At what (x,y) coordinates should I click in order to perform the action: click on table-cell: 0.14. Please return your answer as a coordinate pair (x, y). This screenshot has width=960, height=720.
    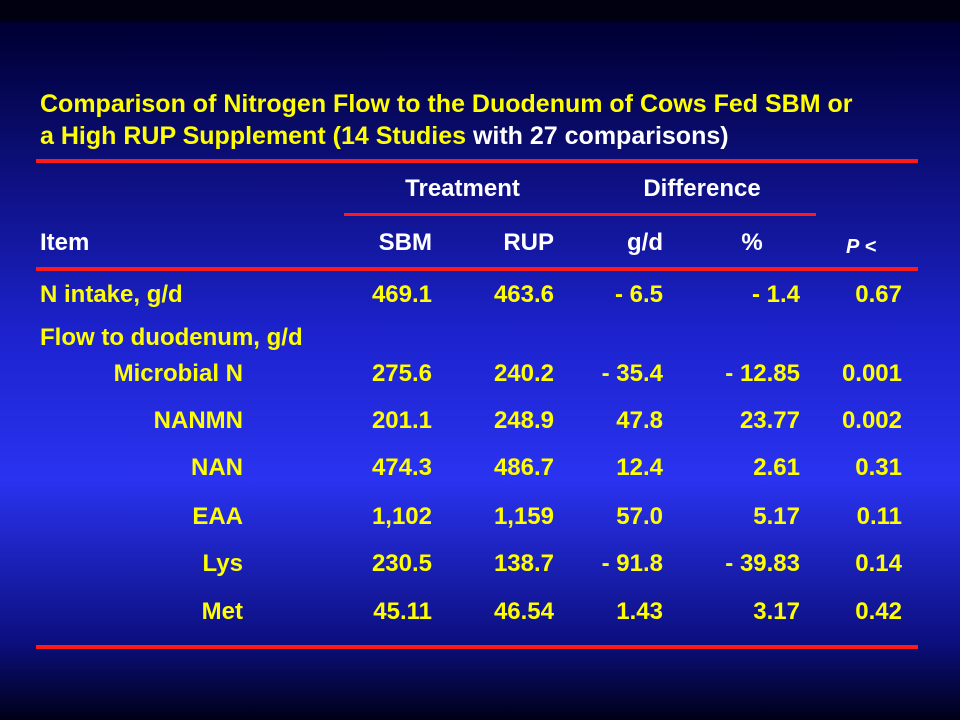
    Looking at the image, I should click on (878, 563).